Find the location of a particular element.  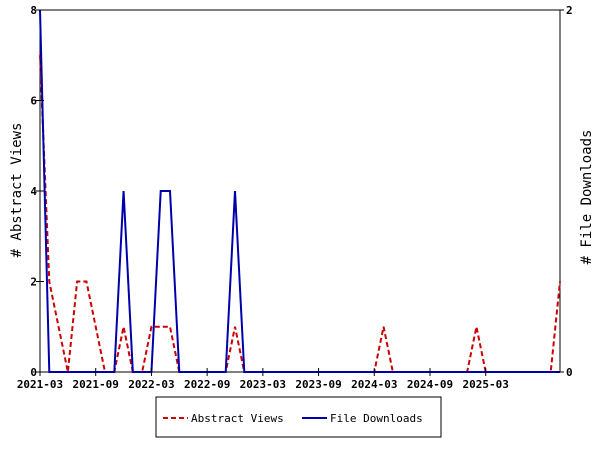

left-tick-label: 2 is located at coordinates (33, 282).